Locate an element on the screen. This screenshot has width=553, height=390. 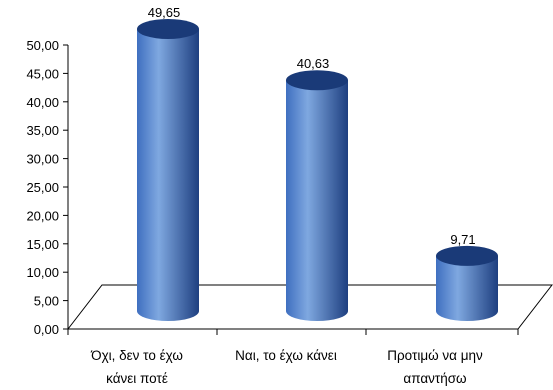
data-label: 49,65 is located at coordinates (164, 12).